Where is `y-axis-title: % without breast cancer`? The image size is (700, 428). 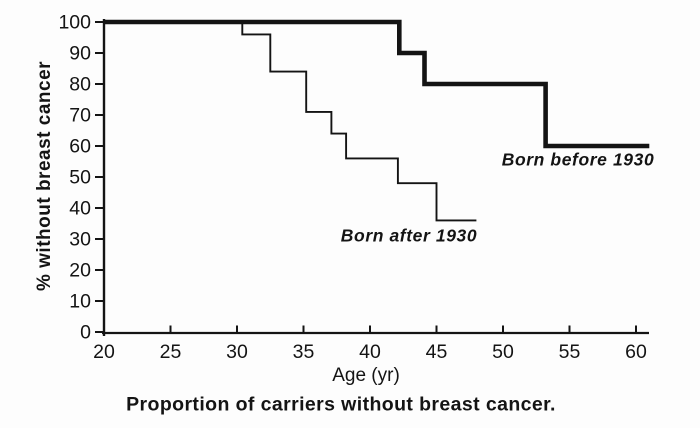 y-axis-title: % without breast cancer is located at coordinates (44, 176).